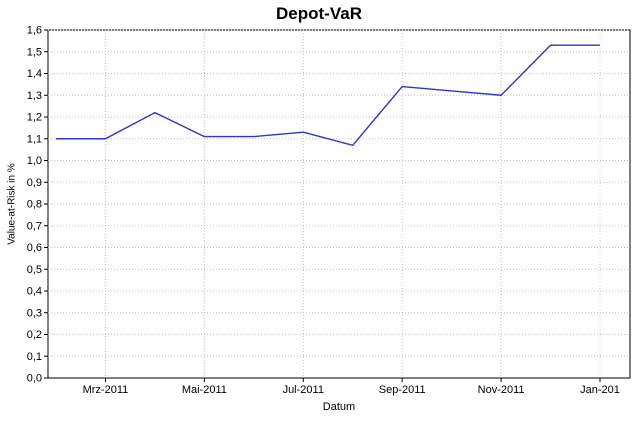  I want to click on x-tick-label: Jul-2011, so click(303, 390).